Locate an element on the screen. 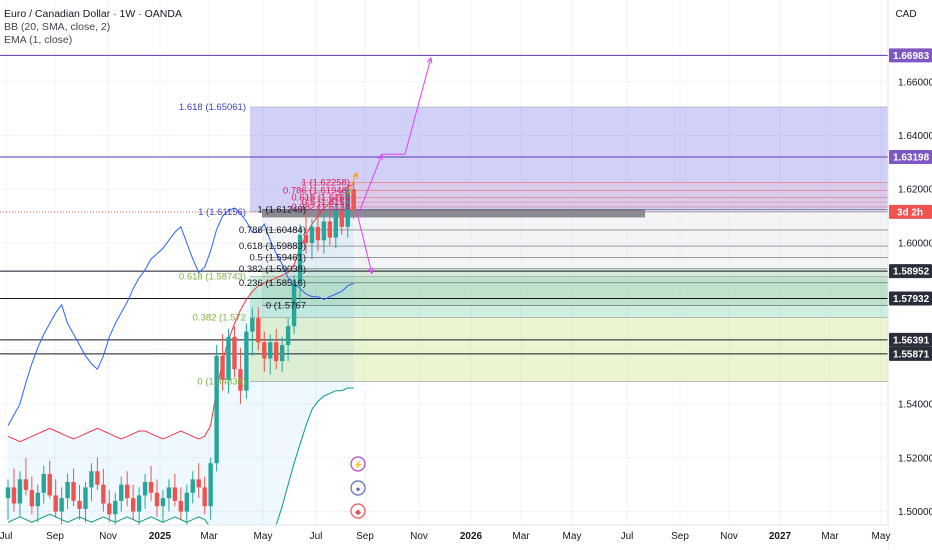  countdown-tag is located at coordinates (910, 211).